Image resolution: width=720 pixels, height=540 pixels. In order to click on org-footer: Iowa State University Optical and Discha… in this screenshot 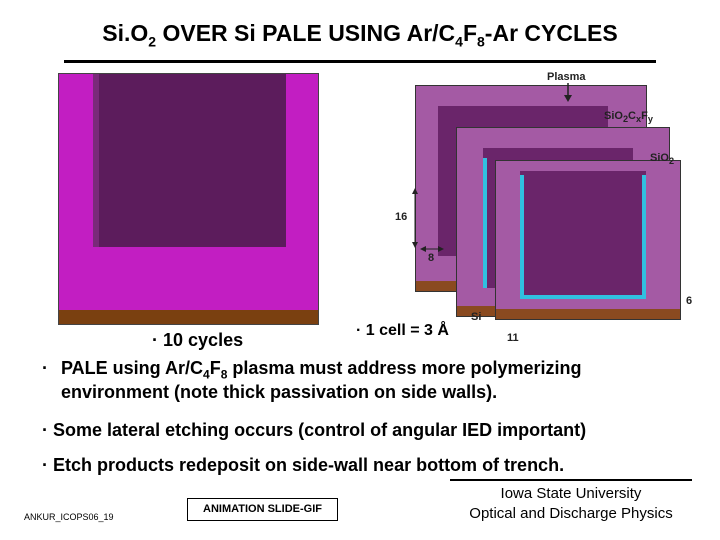, I will do `click(571, 504)`.